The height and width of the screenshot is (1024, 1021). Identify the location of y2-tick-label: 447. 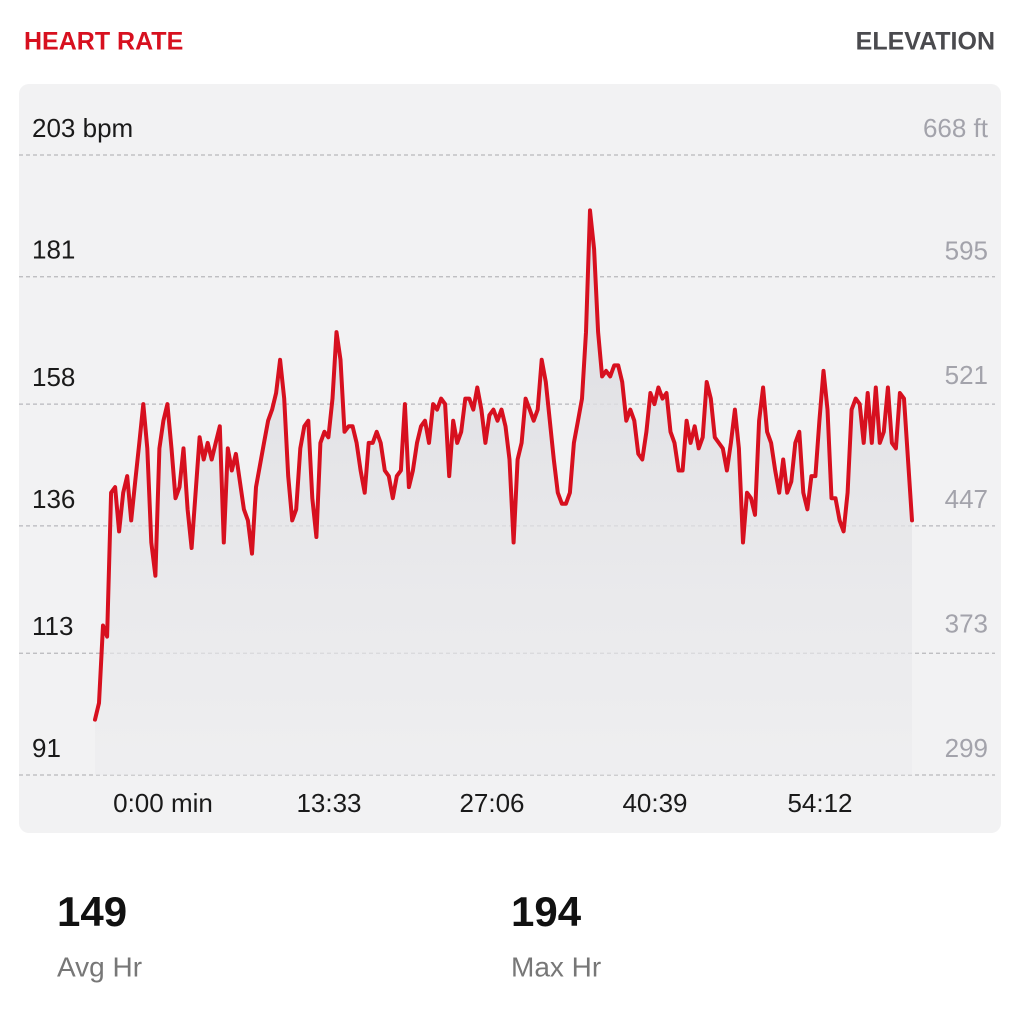
(966, 499).